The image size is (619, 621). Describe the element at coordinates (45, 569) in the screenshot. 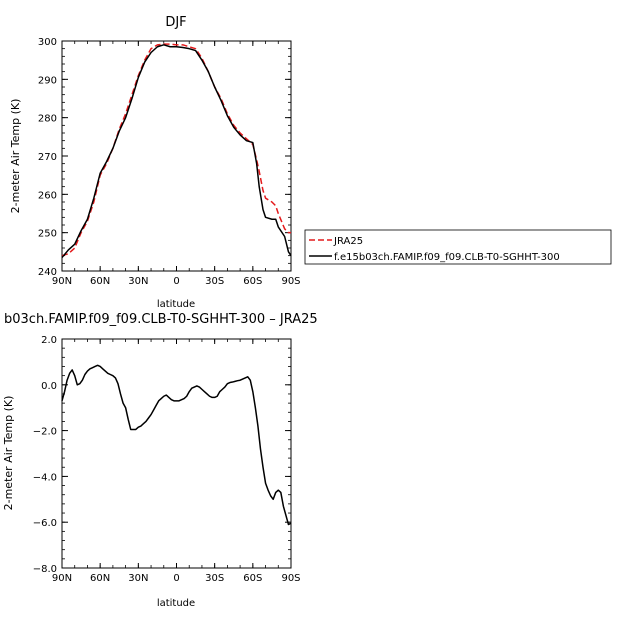

I see `bottom-y-tick-label: −8.0` at that location.